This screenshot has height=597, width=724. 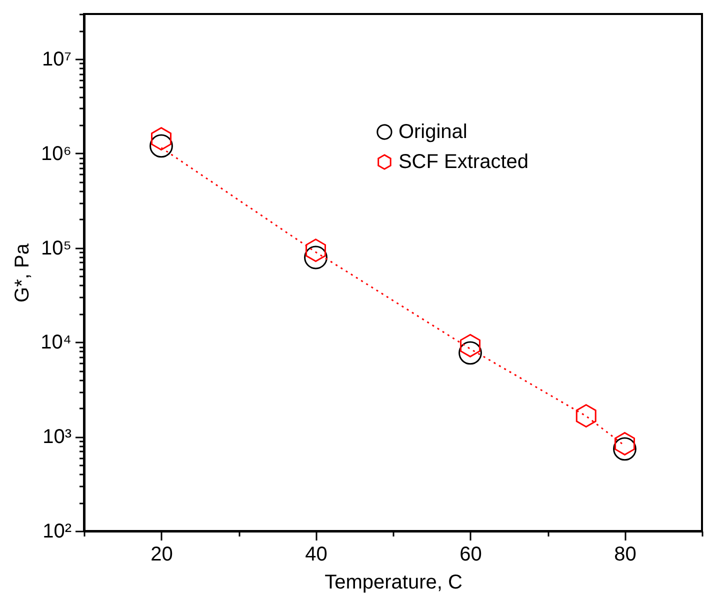 What do you see at coordinates (57, 531) in the screenshot?
I see `y-tick-label: 10²` at bounding box center [57, 531].